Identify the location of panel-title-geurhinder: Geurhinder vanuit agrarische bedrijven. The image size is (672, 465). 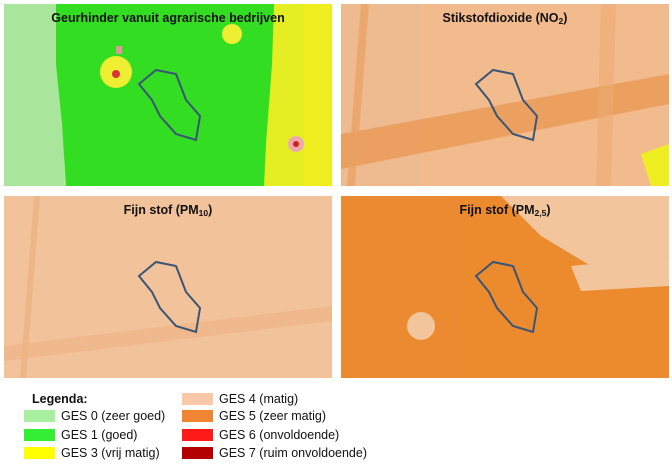
(168, 18).